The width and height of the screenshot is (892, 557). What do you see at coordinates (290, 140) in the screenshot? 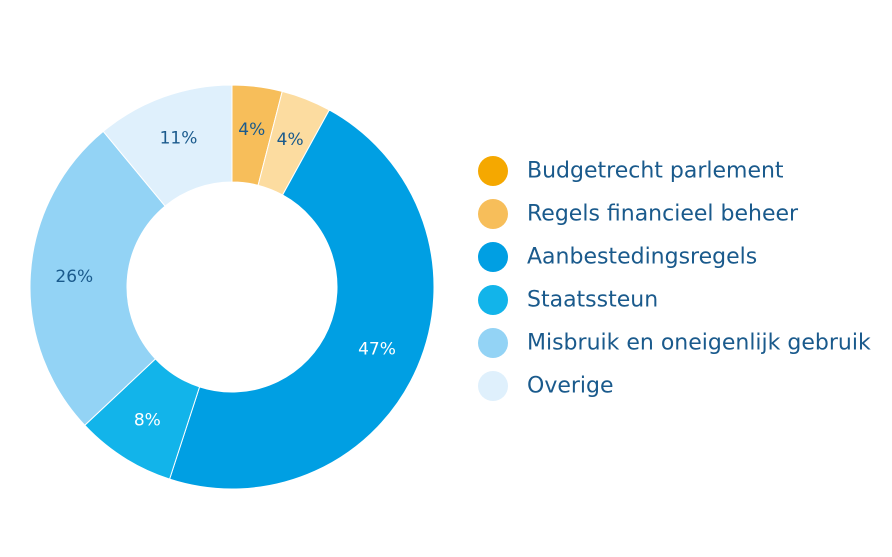
I see `slice-label-regels-financieel-beheer: 4%` at bounding box center [290, 140].